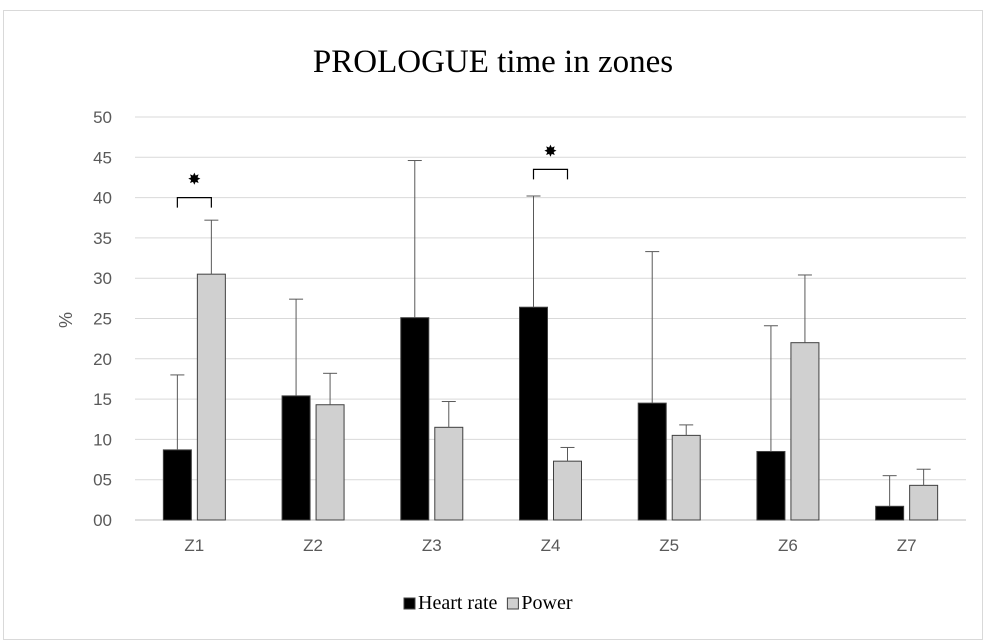  Describe the element at coordinates (409, 603) in the screenshot. I see `legend-swatch-heart-rate` at that location.